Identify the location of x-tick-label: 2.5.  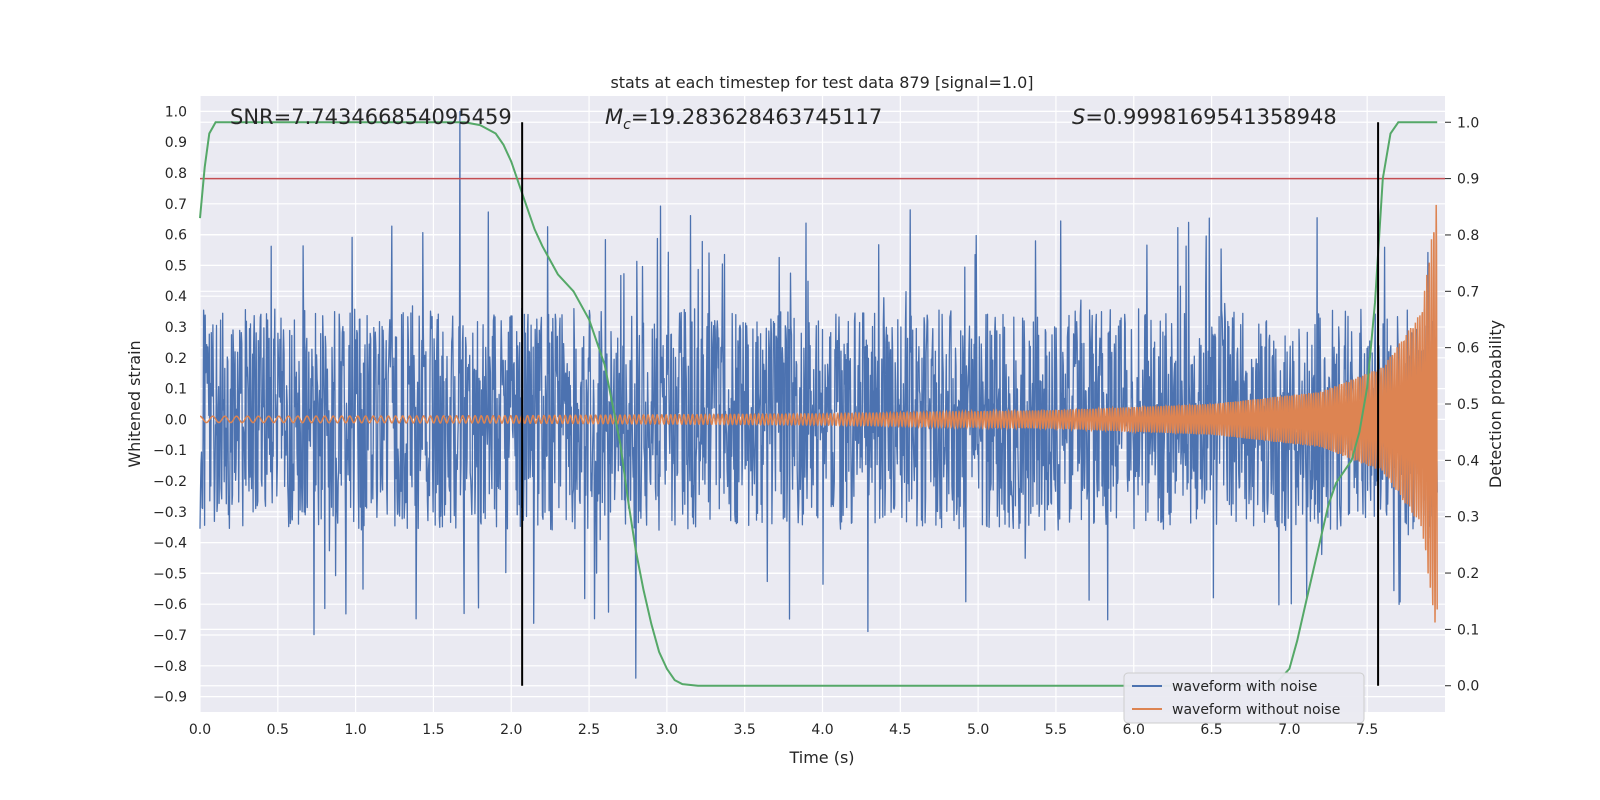
(589, 730).